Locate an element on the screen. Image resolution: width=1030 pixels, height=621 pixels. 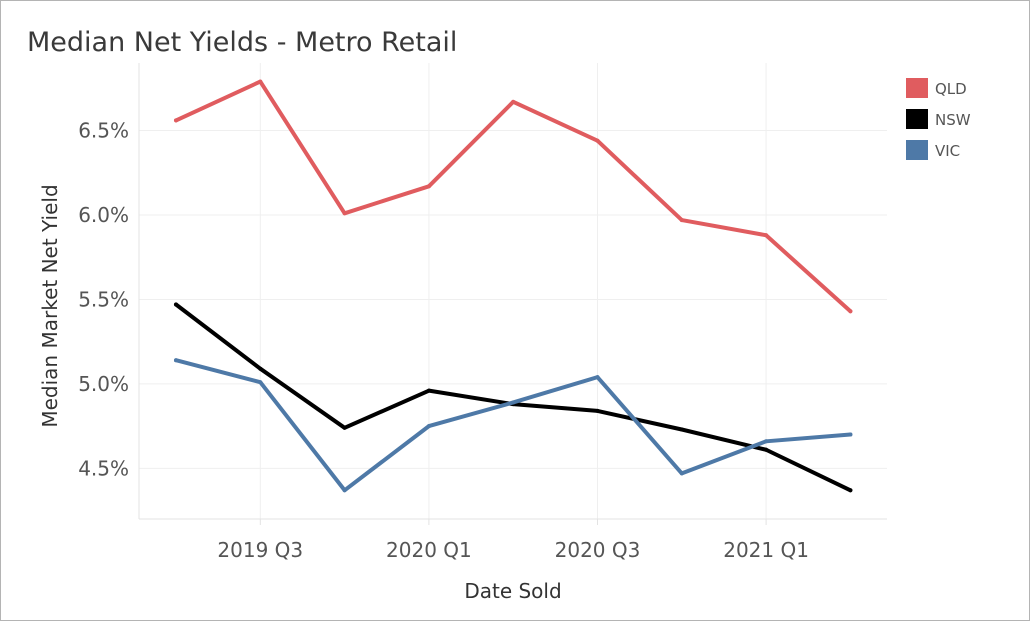
x-tick-label: 2019 Q3 is located at coordinates (260, 550).